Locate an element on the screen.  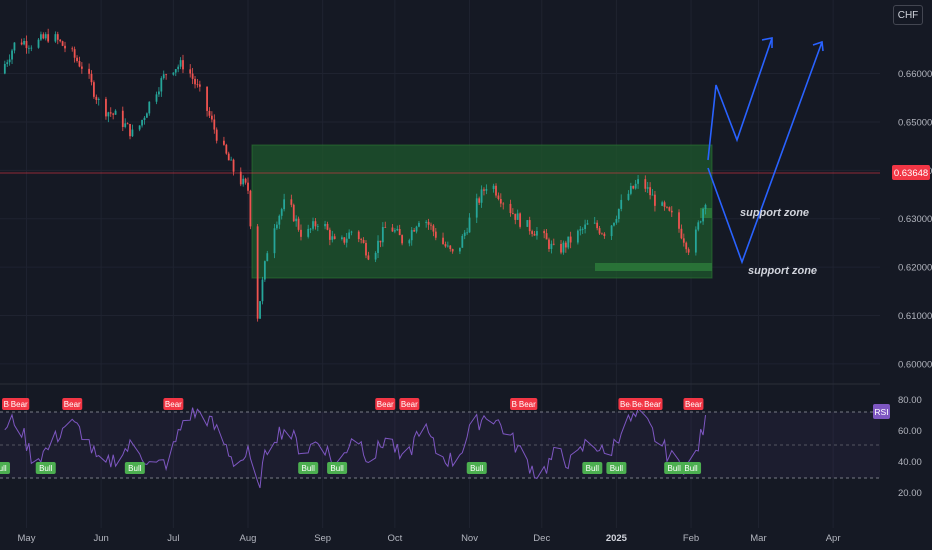
price-tick-label: 0.65000 is located at coordinates (915, 122).